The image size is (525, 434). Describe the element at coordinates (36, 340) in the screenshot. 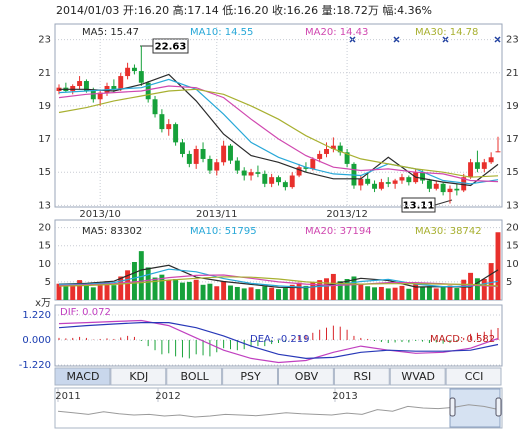

I see `y-tick-label: 0.000` at that location.